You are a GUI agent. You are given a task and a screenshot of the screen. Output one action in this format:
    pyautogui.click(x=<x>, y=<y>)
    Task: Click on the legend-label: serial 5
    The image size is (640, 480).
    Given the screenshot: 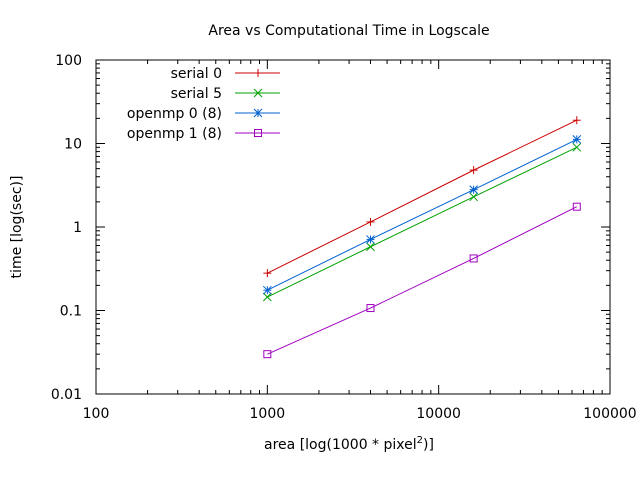 What is the action you would take?
    pyautogui.click(x=196, y=94)
    